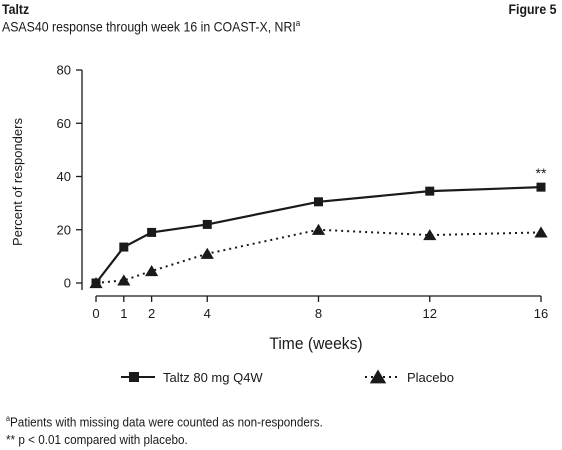  I want to click on y-tick-label: 20, so click(64, 229).